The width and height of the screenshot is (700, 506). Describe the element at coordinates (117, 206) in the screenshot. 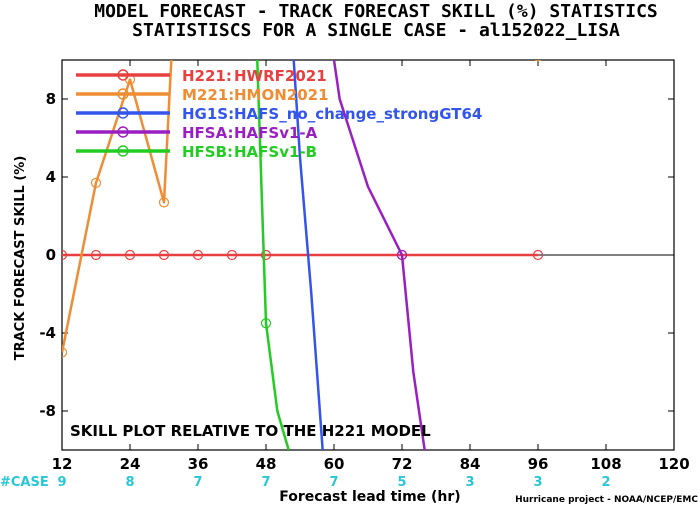

I see `series-line-m221` at that location.